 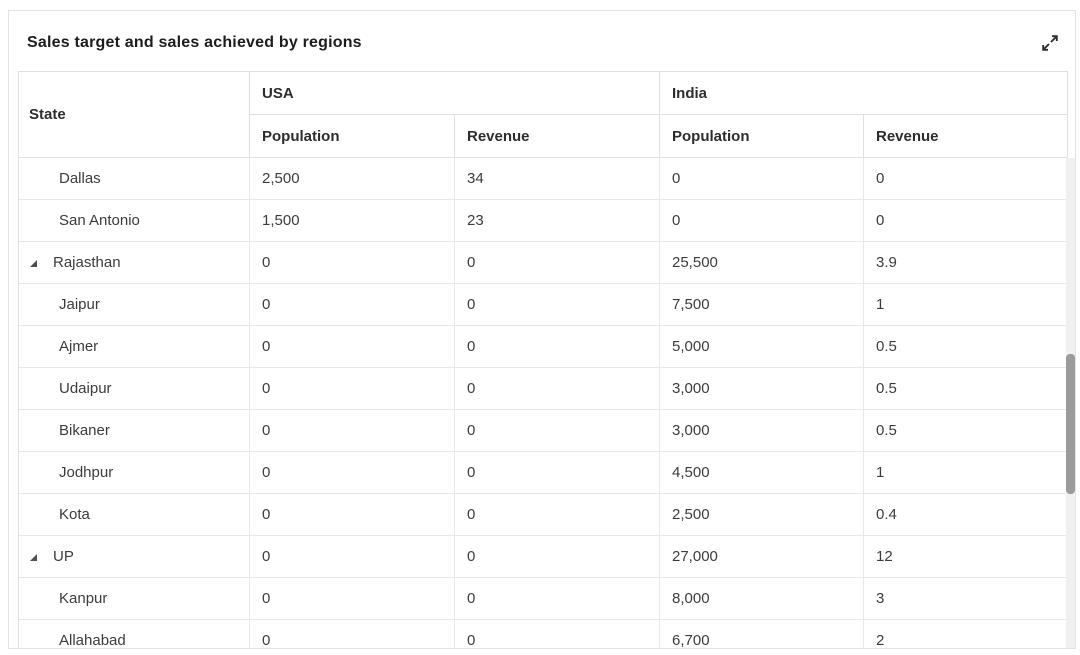 I want to click on state-name: Dallas, so click(x=80, y=178).